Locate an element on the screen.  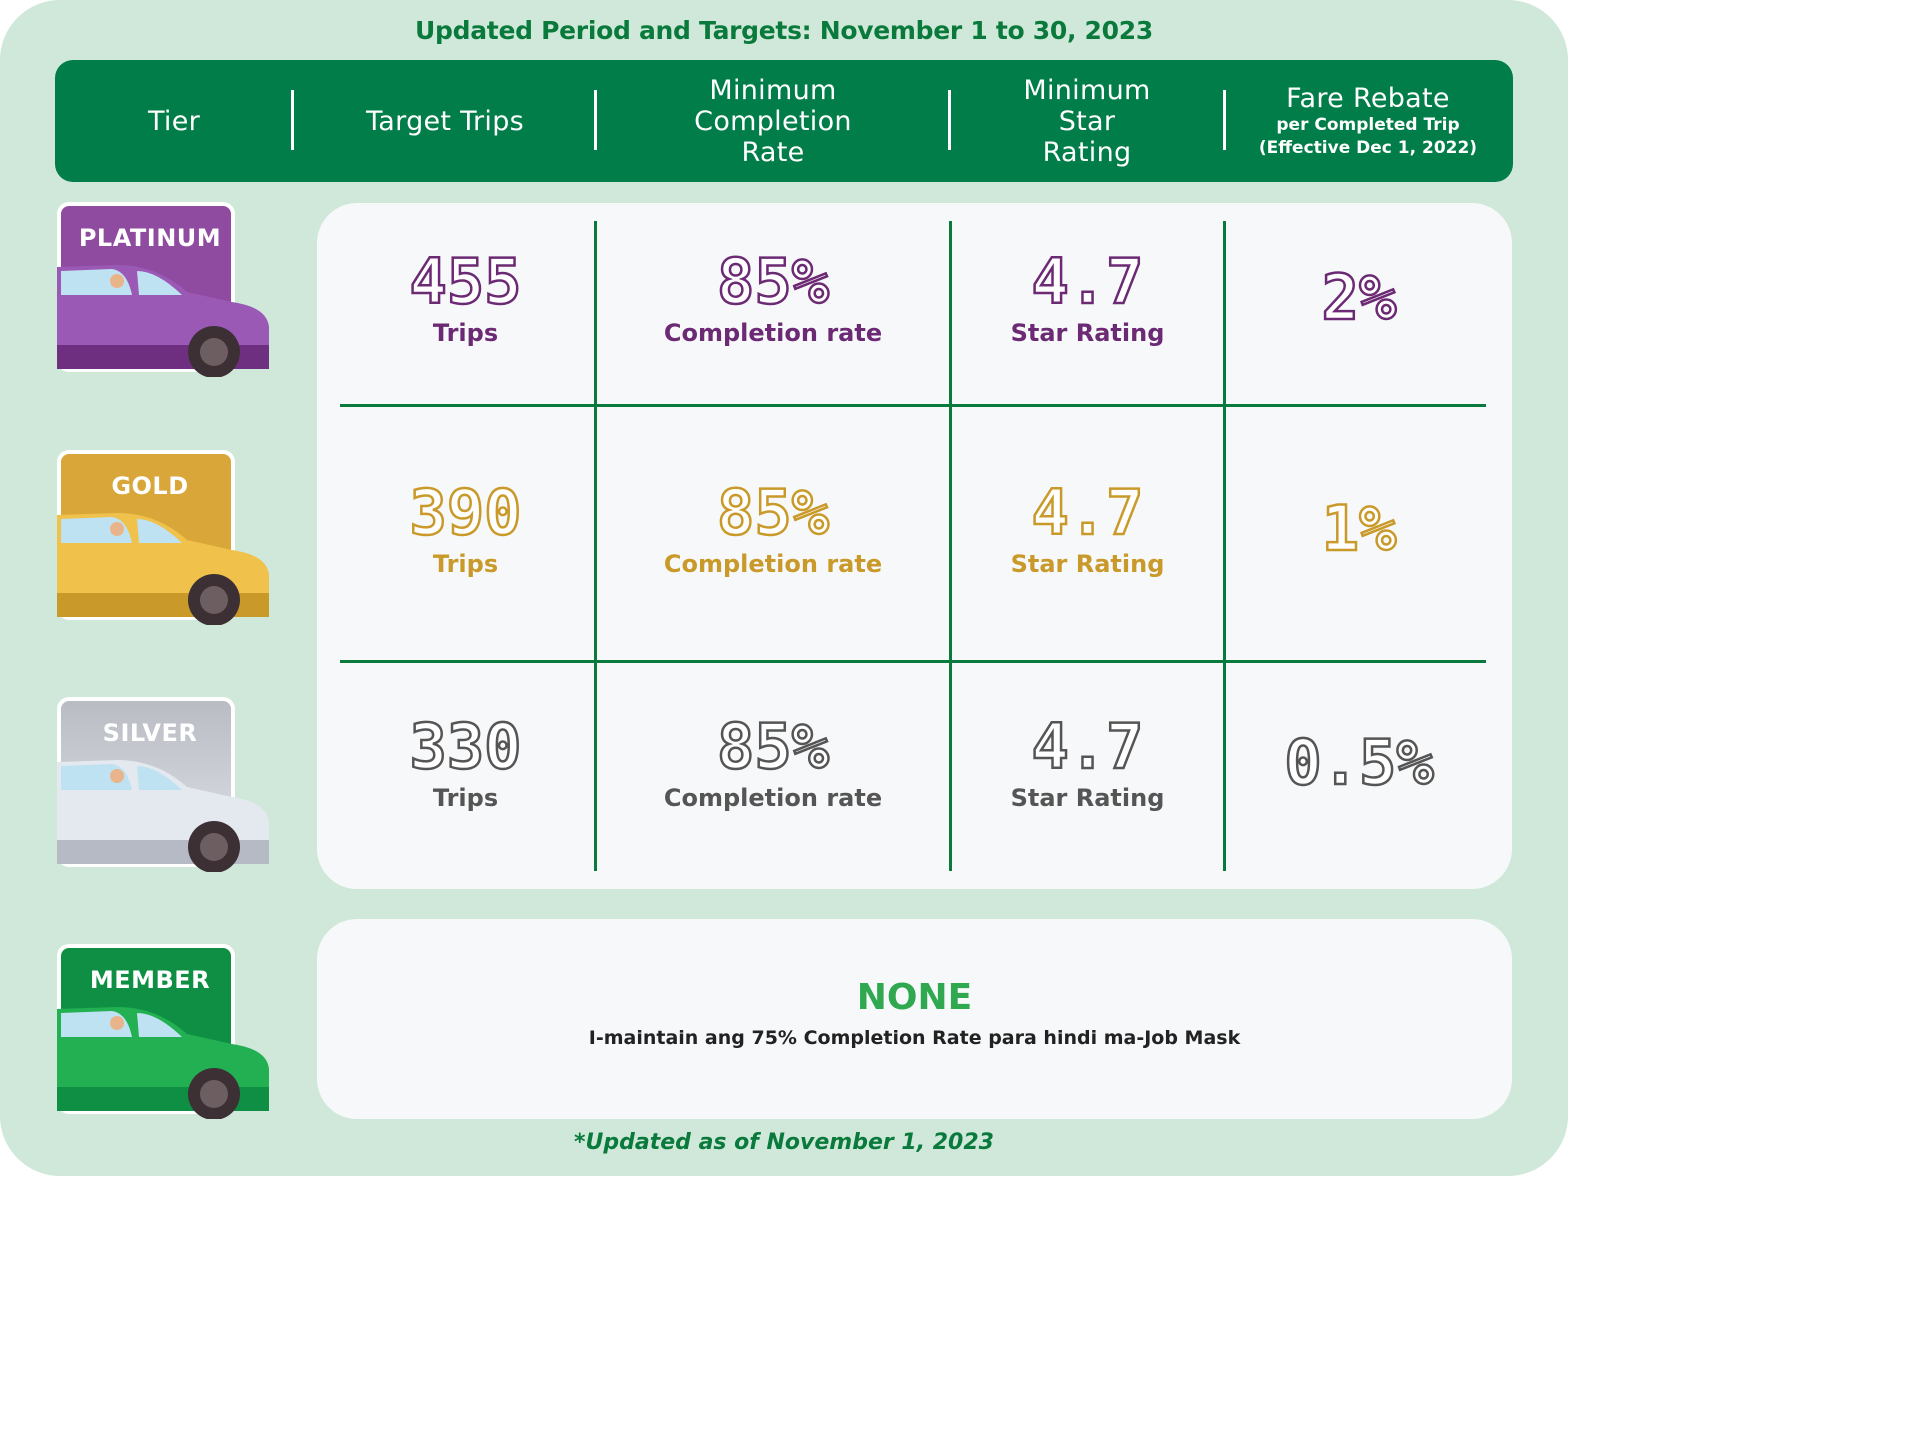
tier-name: MEMBER is located at coordinates (150, 980).